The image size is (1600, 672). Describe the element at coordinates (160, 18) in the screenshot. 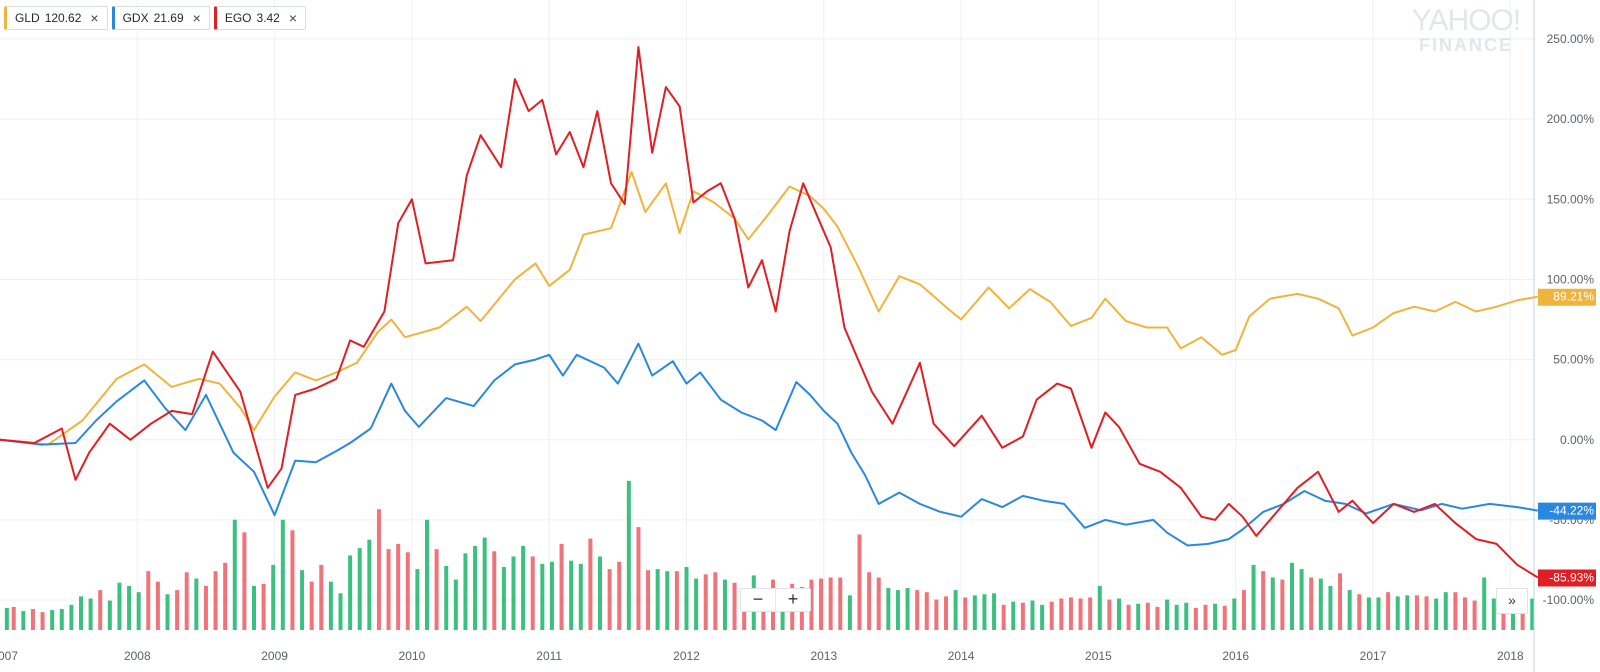

I see `legend-chip-gdx: GDX 21.69 ×` at that location.